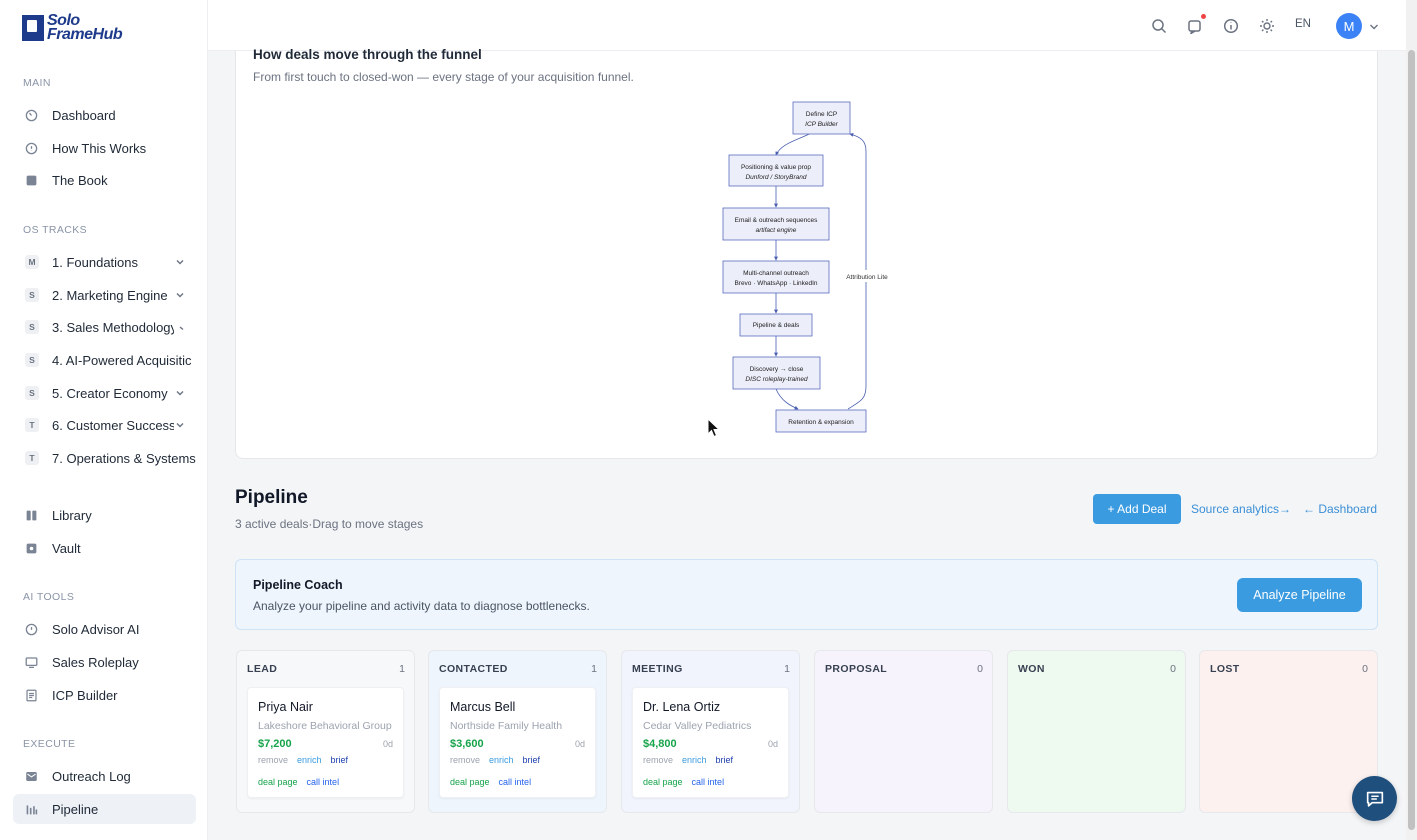 The image size is (1417, 840). I want to click on node-pipeline-deals: Pipeline & deals, so click(776, 325).